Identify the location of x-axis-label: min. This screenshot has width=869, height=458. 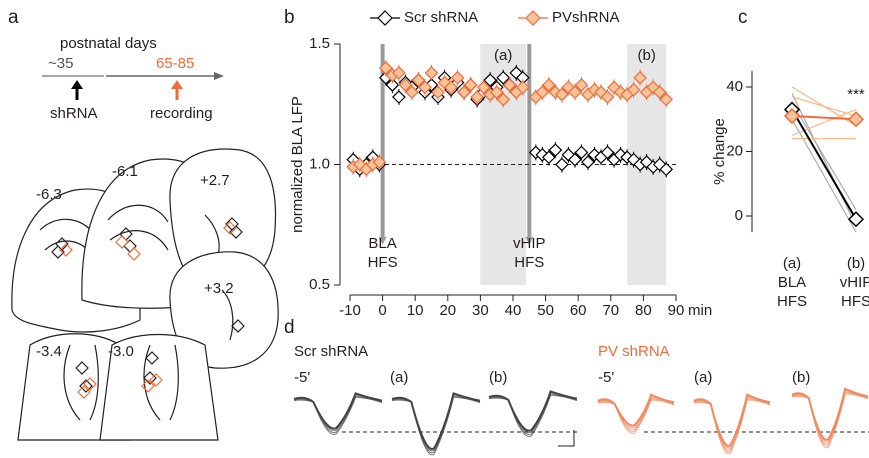
(700, 310).